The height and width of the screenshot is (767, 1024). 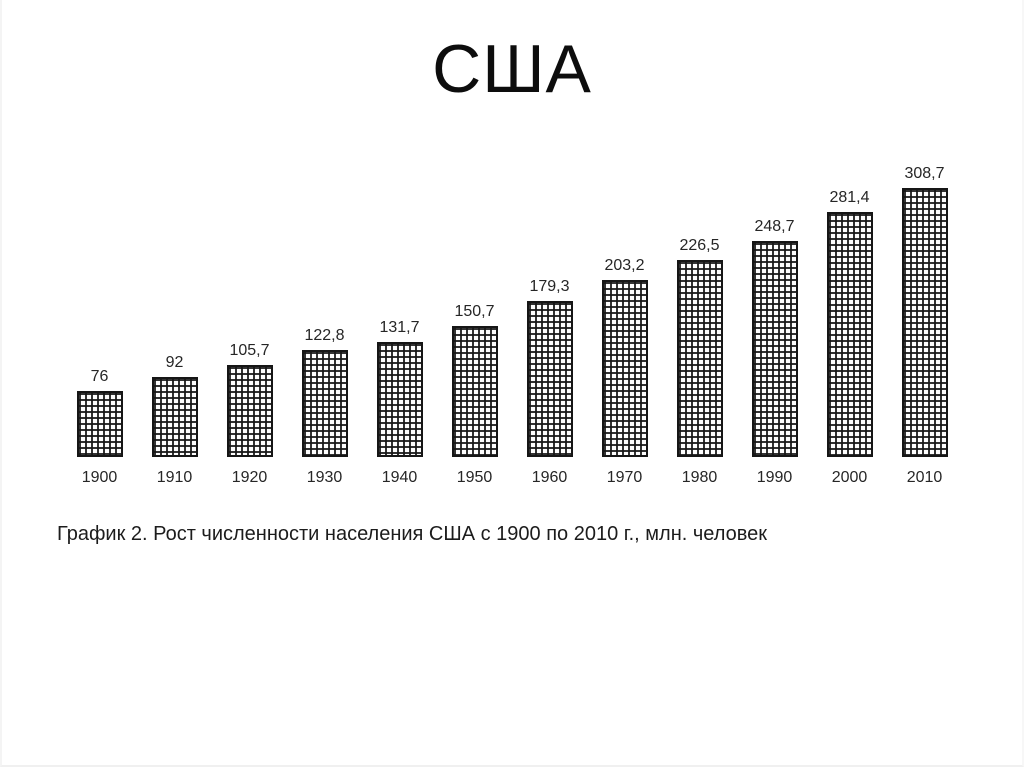 I want to click on bar-value-label: 92, so click(x=174, y=363).